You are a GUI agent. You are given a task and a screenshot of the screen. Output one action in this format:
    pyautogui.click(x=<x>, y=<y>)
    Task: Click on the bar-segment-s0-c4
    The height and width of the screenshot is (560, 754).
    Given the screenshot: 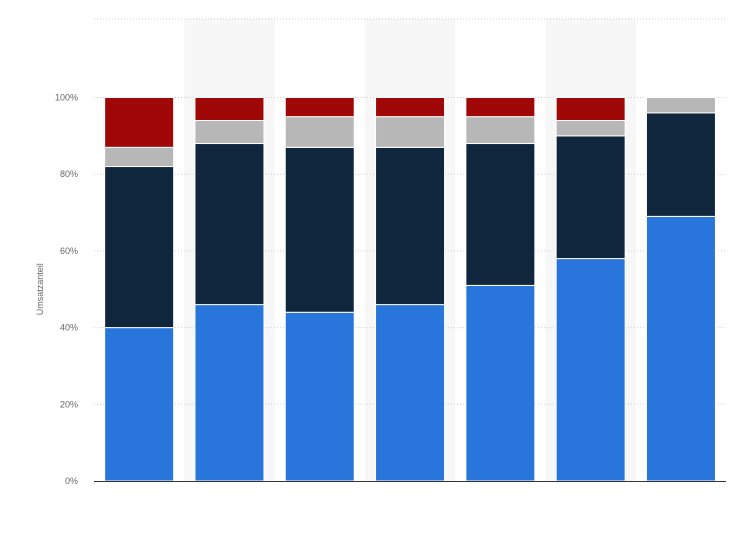 What is the action you would take?
    pyautogui.click(x=500, y=383)
    